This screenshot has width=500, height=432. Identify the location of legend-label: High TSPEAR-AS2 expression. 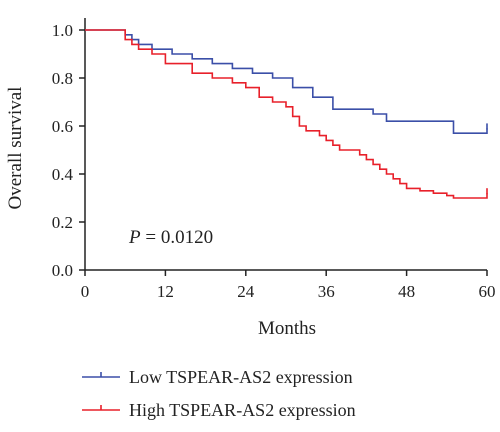
(242, 410).